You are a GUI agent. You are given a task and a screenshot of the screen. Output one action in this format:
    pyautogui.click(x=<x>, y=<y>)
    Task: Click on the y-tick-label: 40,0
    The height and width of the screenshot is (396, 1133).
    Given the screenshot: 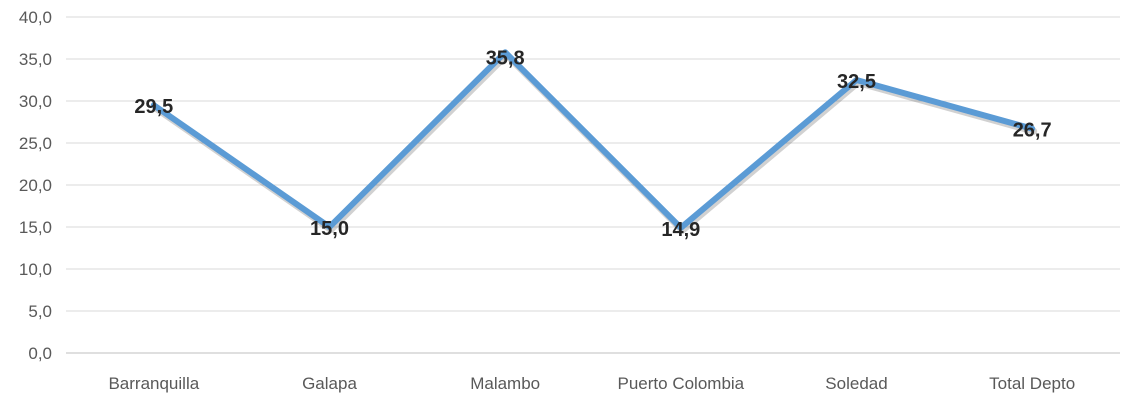 What is the action you would take?
    pyautogui.click(x=35, y=17)
    